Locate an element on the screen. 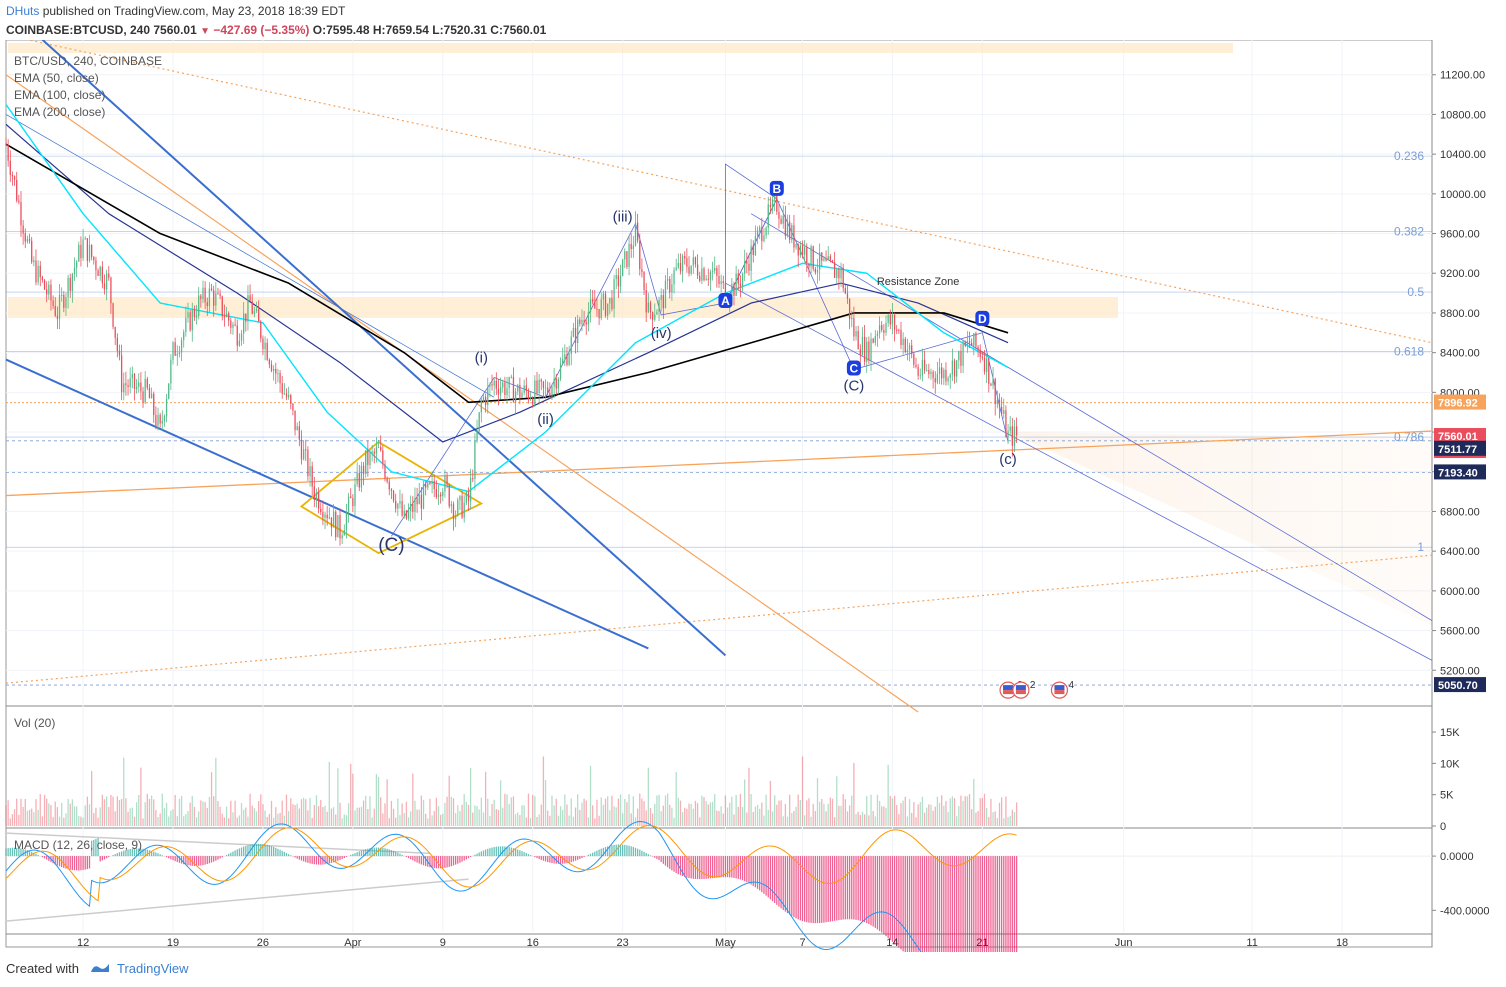  support-trendline is located at coordinates (719, 463).